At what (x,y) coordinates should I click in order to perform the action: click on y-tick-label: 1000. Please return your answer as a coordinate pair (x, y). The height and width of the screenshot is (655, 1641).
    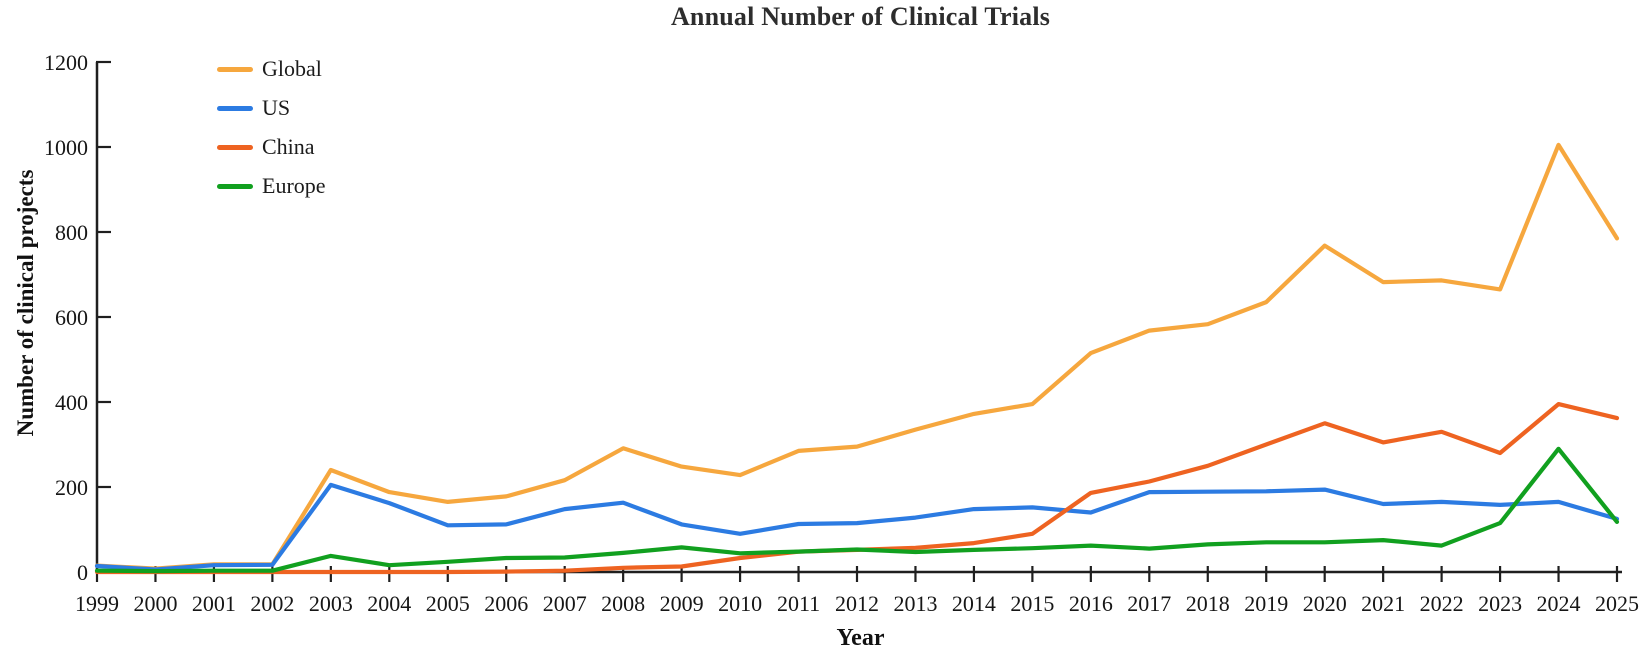
    Looking at the image, I should click on (66, 147).